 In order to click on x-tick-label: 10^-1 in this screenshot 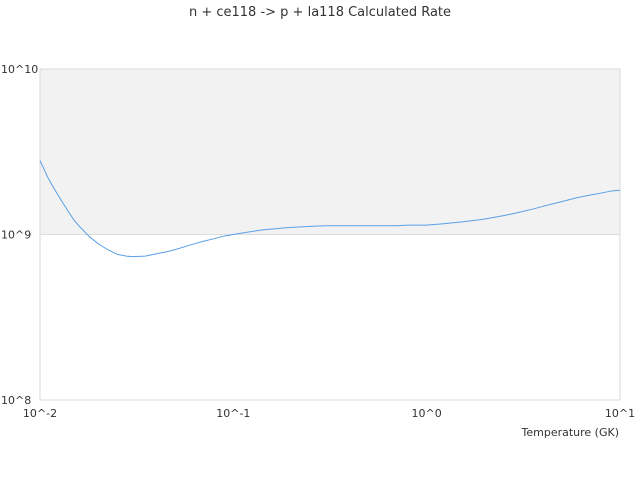, I will do `click(233, 413)`.